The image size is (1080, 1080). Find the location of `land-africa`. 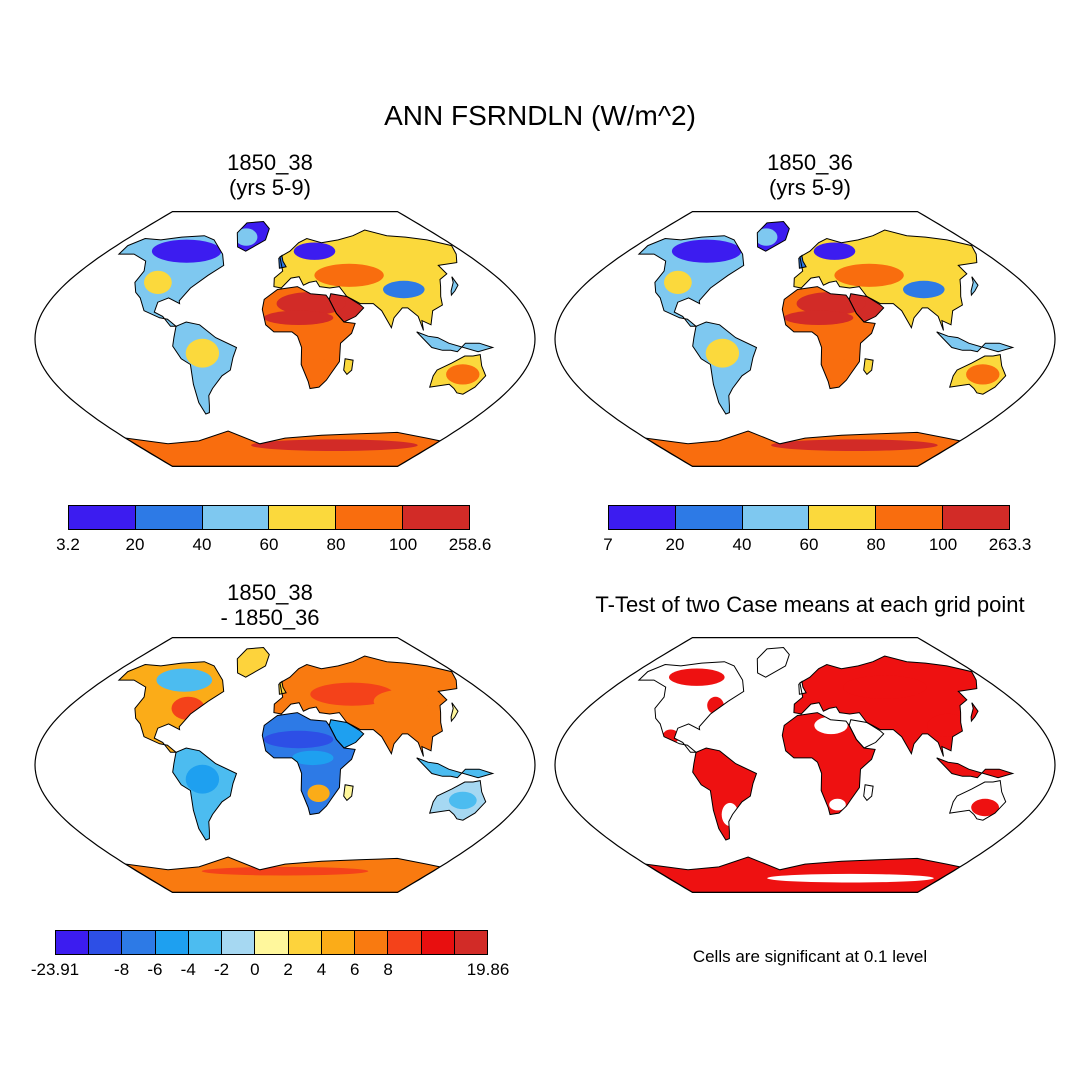

land-africa is located at coordinates (829, 763).